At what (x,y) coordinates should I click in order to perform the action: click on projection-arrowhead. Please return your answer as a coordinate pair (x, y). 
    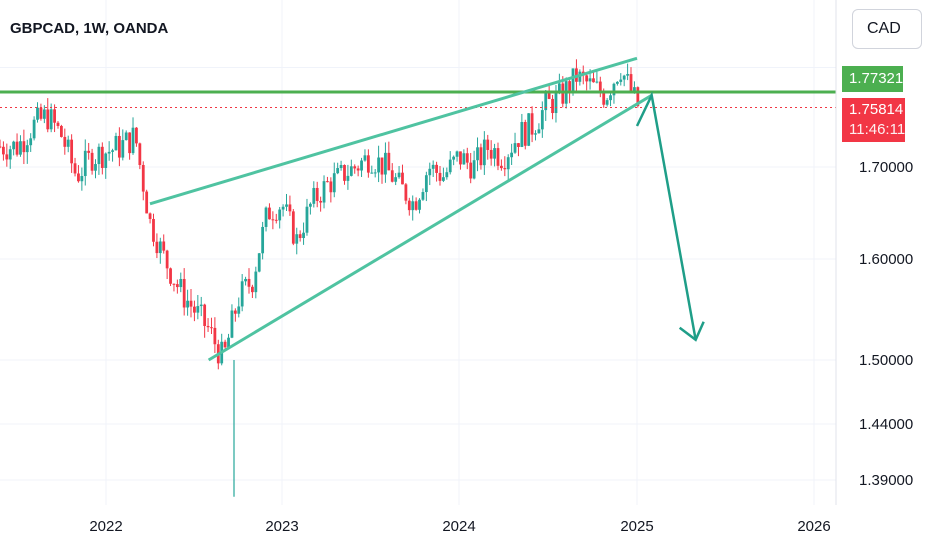
    Looking at the image, I should click on (691, 331).